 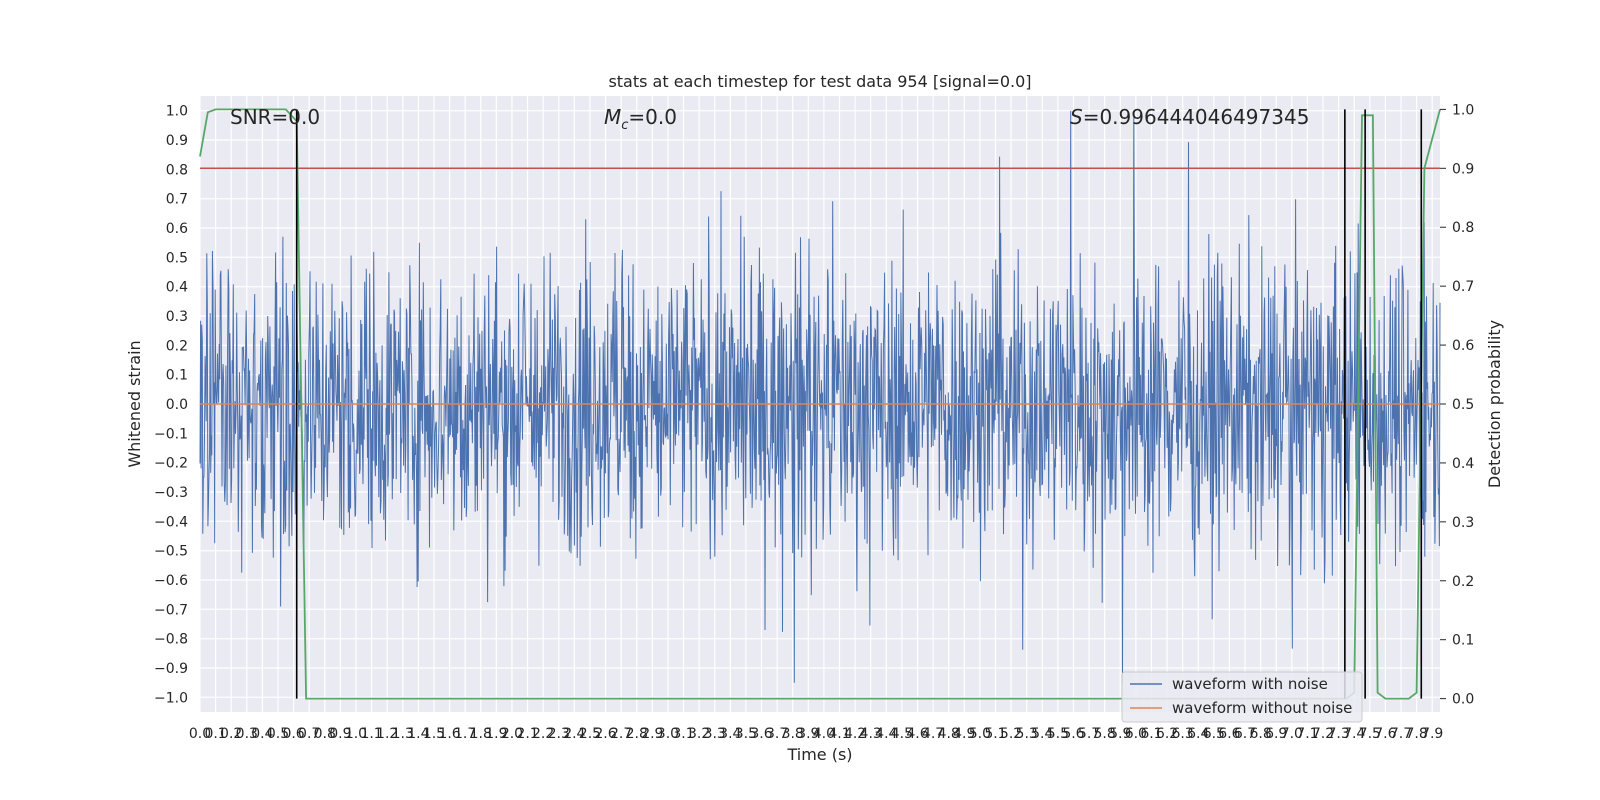 What do you see at coordinates (434, 734) in the screenshot?
I see `x-tick-label-15: 1.5` at bounding box center [434, 734].